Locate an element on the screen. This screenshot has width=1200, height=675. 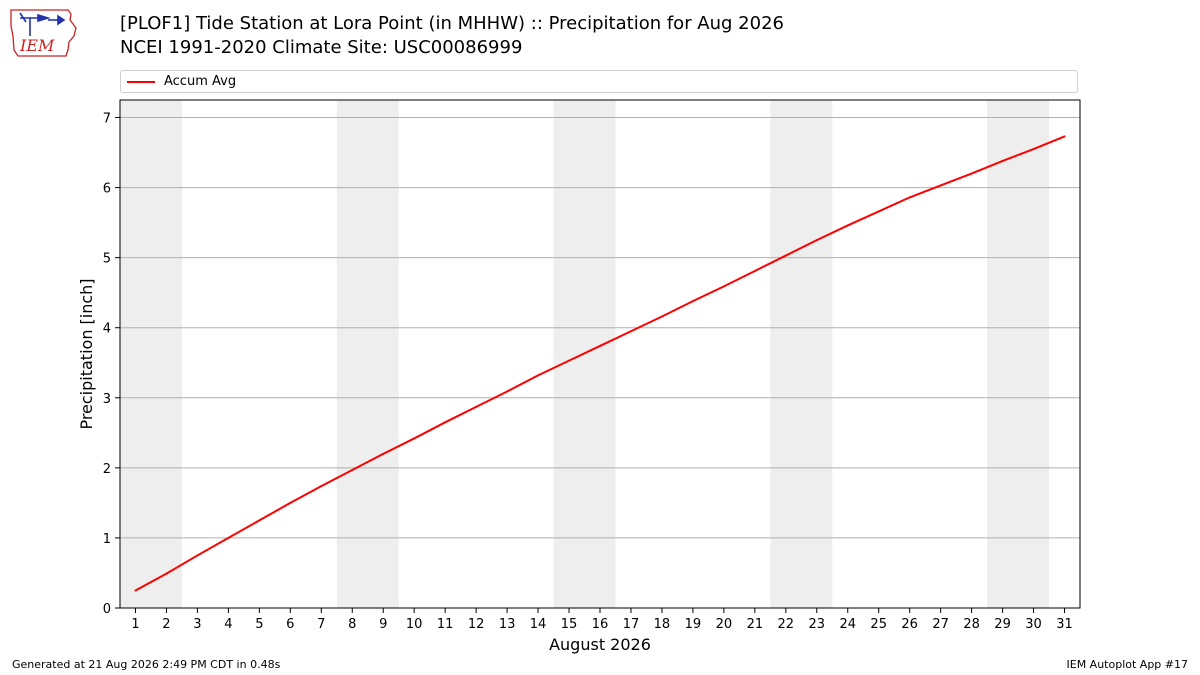
x-tick-label: 13 is located at coordinates (507, 624).